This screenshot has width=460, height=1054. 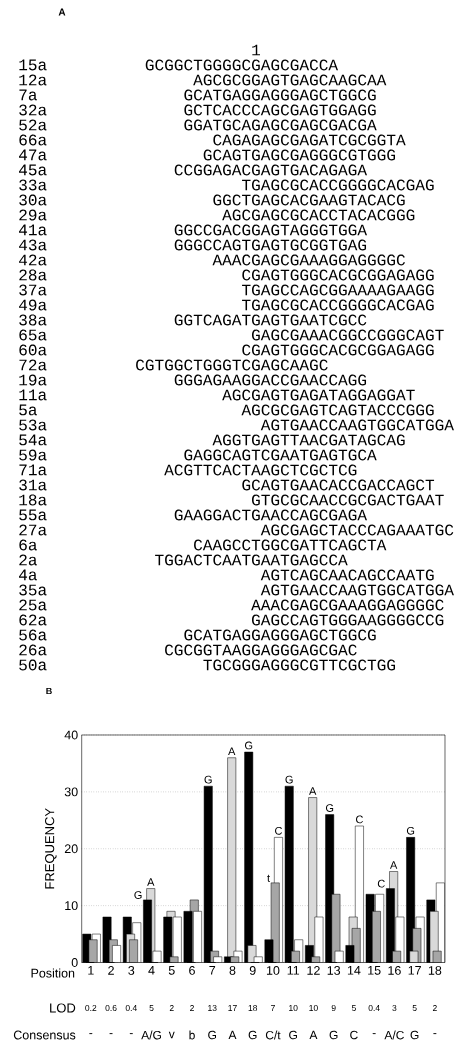 What do you see at coordinates (71, 735) in the screenshot?
I see `y-tick-label: 40` at bounding box center [71, 735].